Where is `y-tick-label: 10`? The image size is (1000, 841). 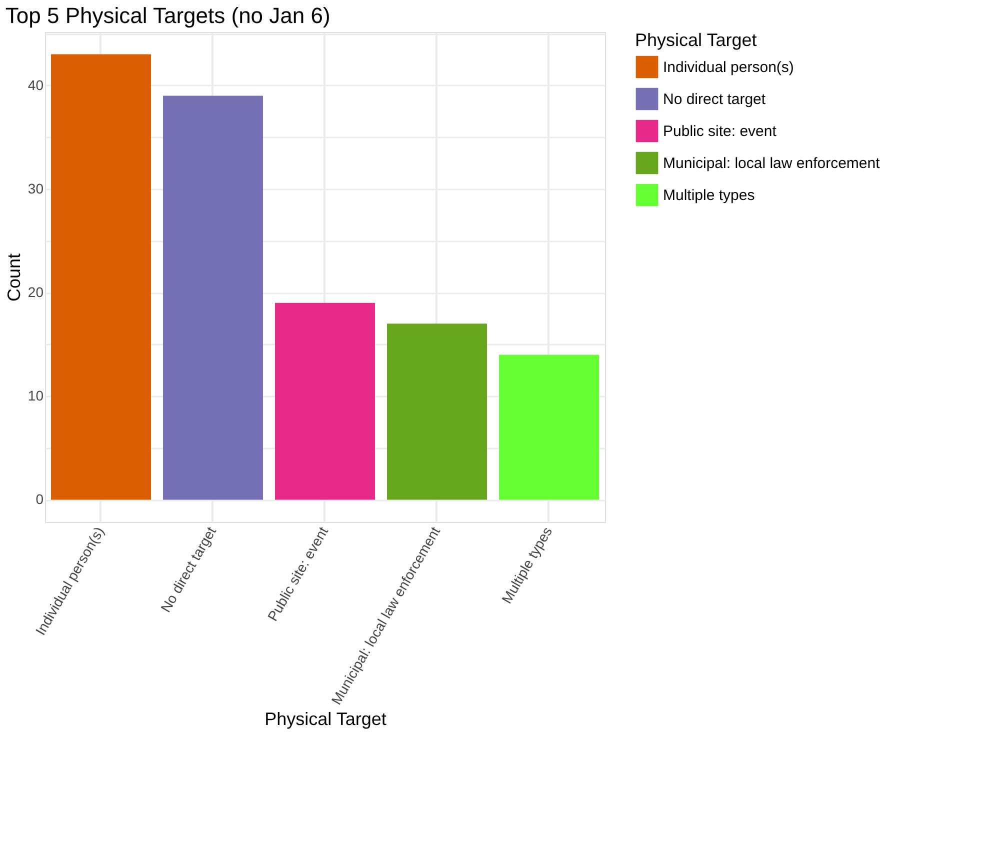 y-tick-label: 10 is located at coordinates (36, 396).